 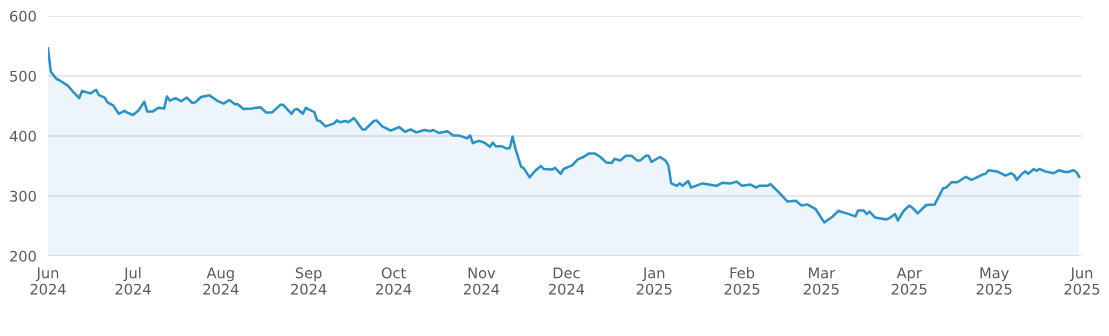 What do you see at coordinates (23, 196) in the screenshot?
I see `y-tick-label: 300` at bounding box center [23, 196].